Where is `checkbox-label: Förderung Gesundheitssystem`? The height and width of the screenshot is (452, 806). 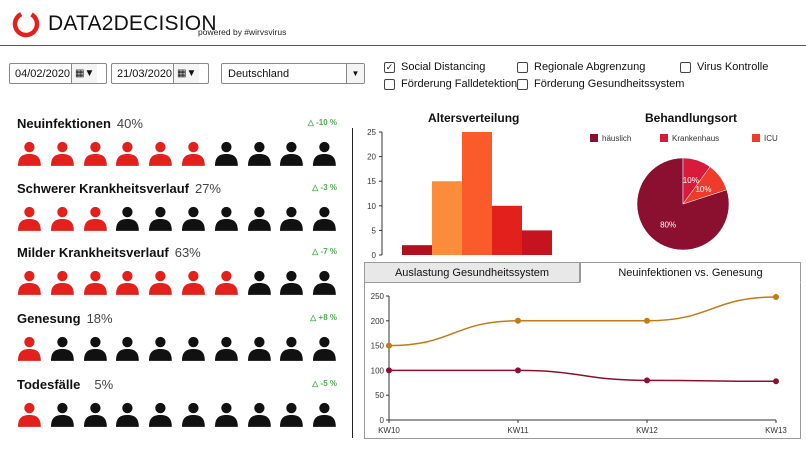 checkbox-label: Förderung Gesundheitssystem is located at coordinates (609, 84).